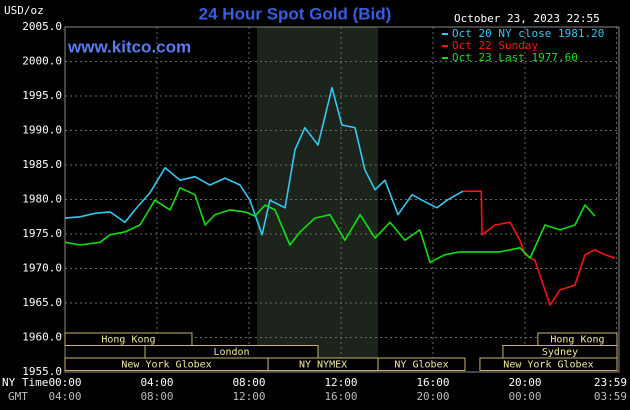 The height and width of the screenshot is (410, 630). What do you see at coordinates (231, 352) in the screenshot?
I see `session-label: London` at bounding box center [231, 352].